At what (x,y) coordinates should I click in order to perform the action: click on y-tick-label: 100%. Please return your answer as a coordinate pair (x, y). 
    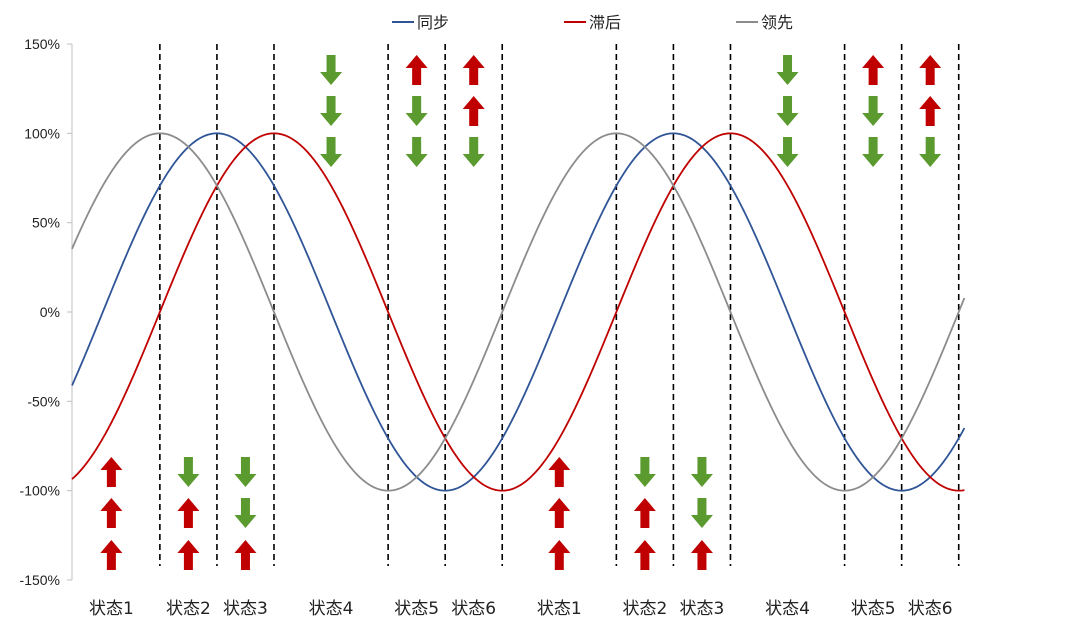
    Looking at the image, I should click on (42, 133).